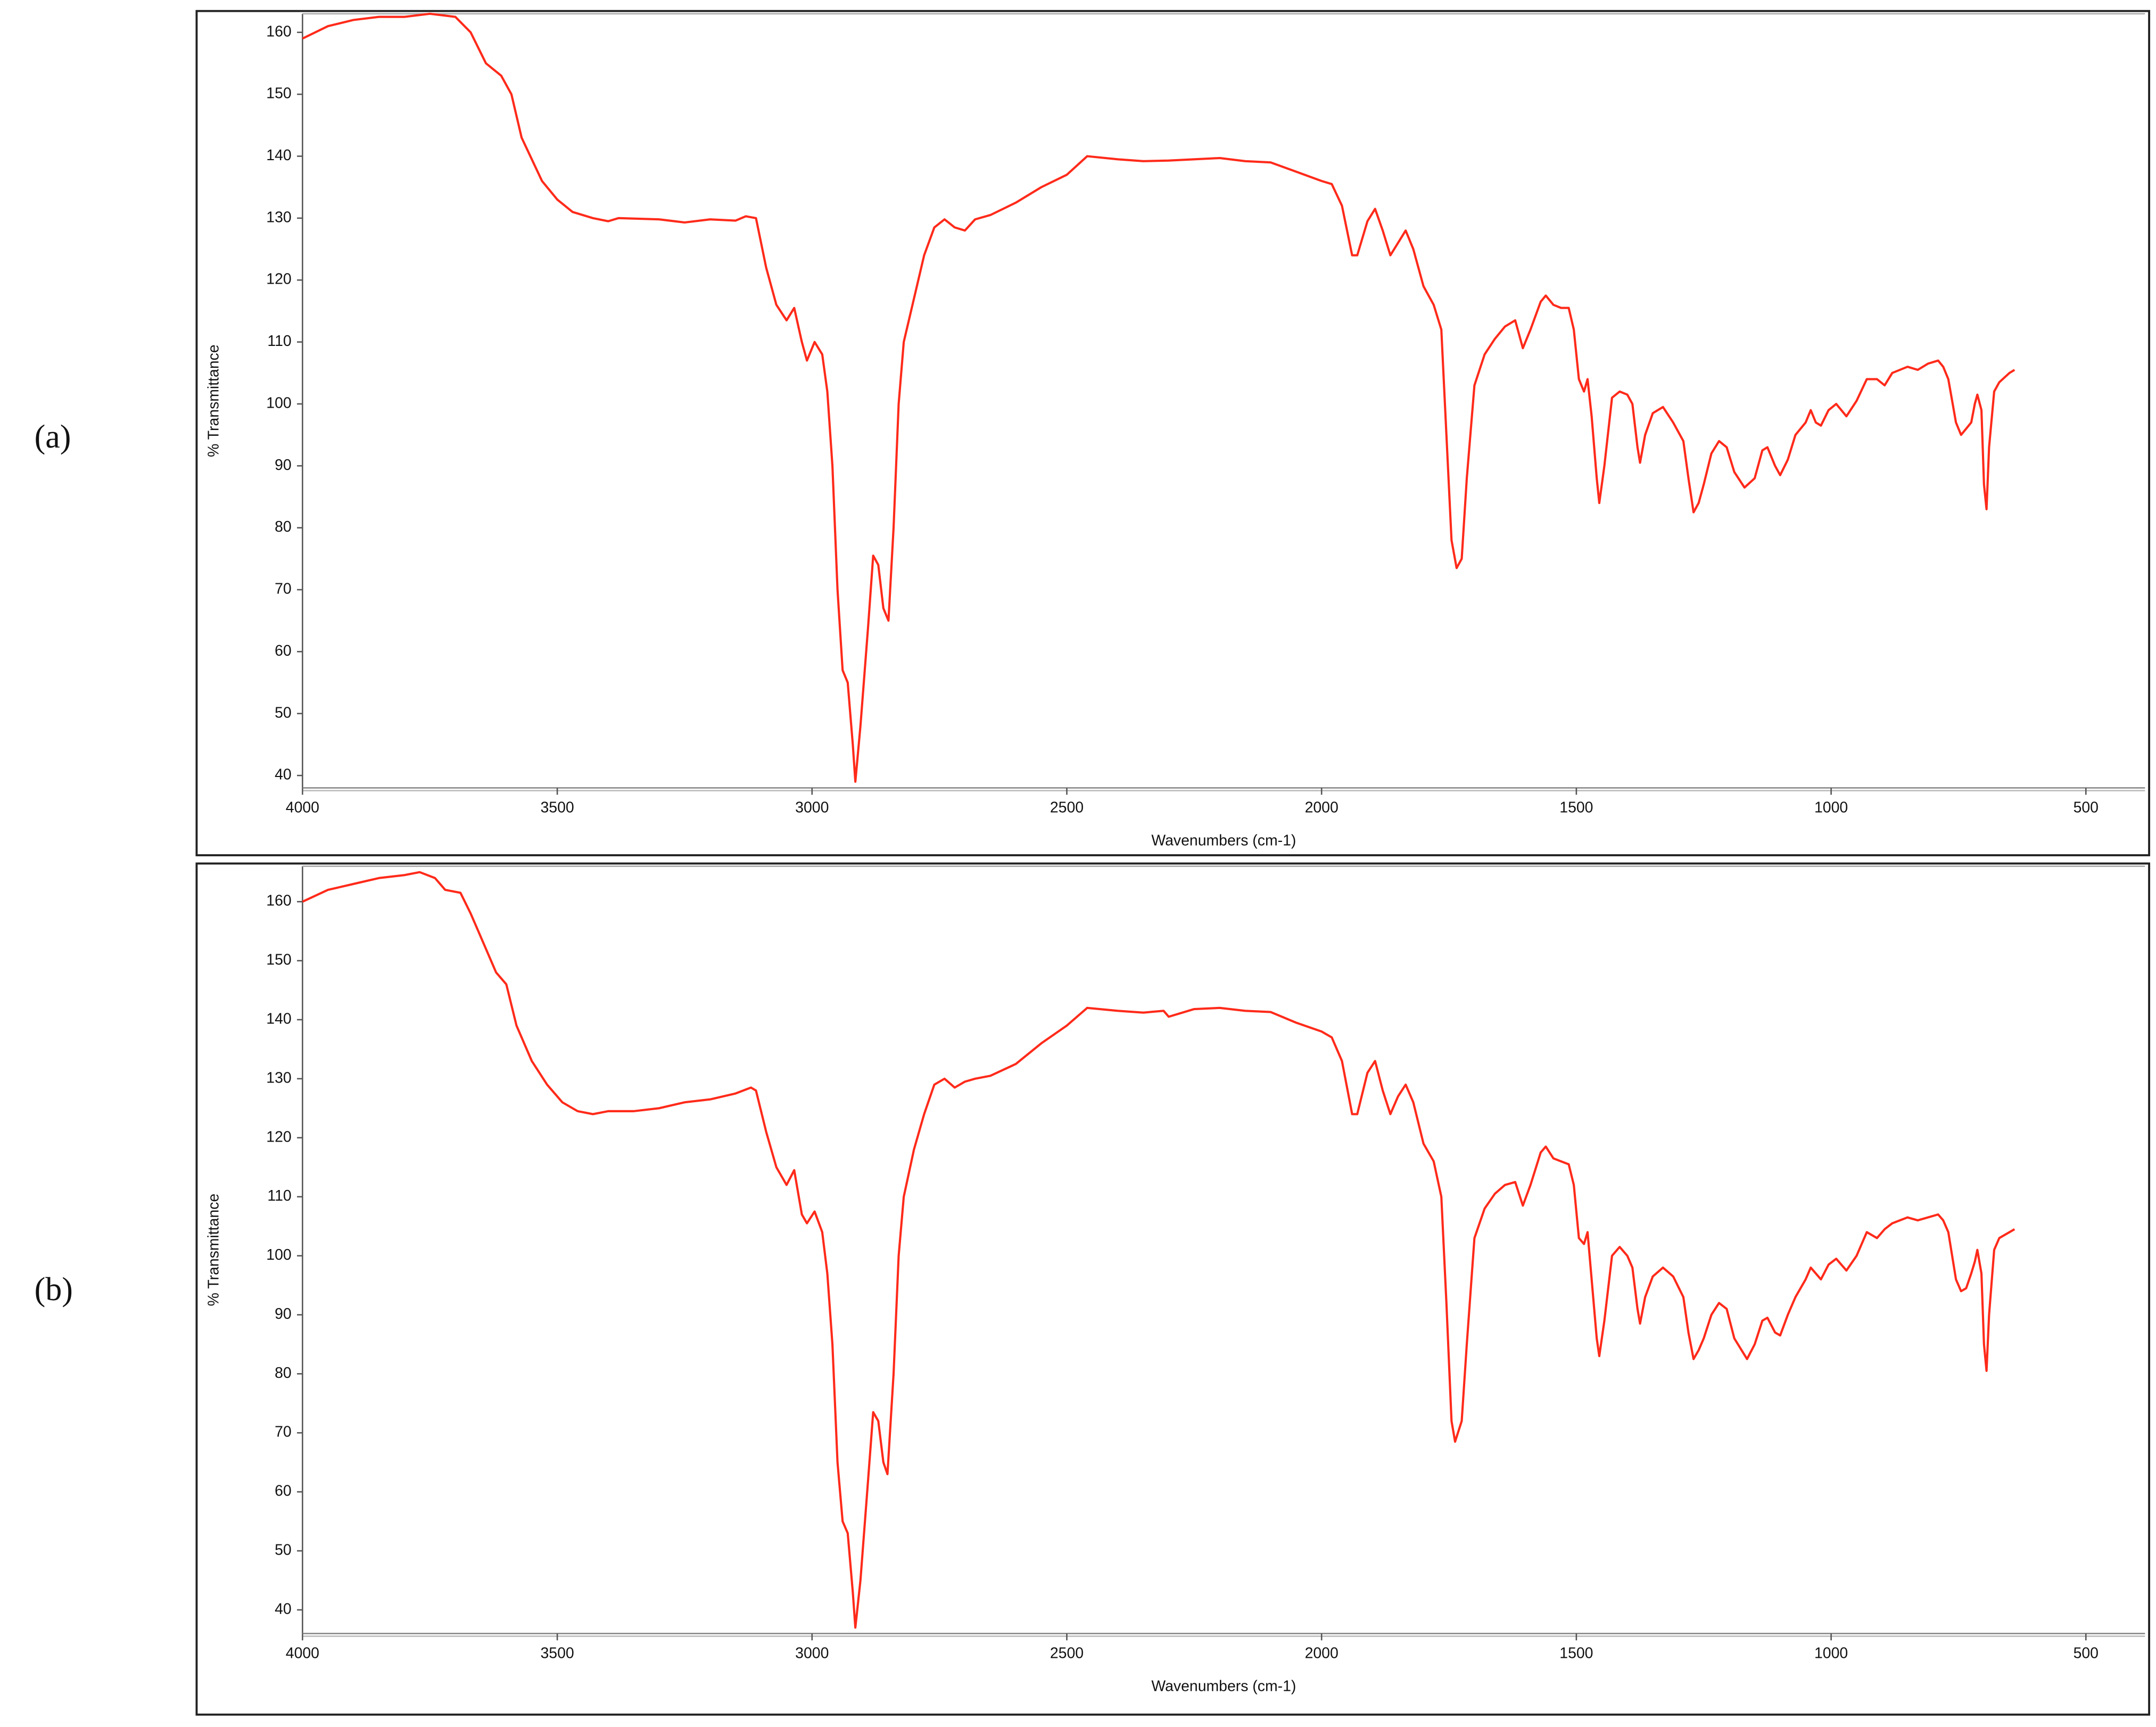  Describe the element at coordinates (53, 437) in the screenshot. I see `panel-label: (a)` at that location.